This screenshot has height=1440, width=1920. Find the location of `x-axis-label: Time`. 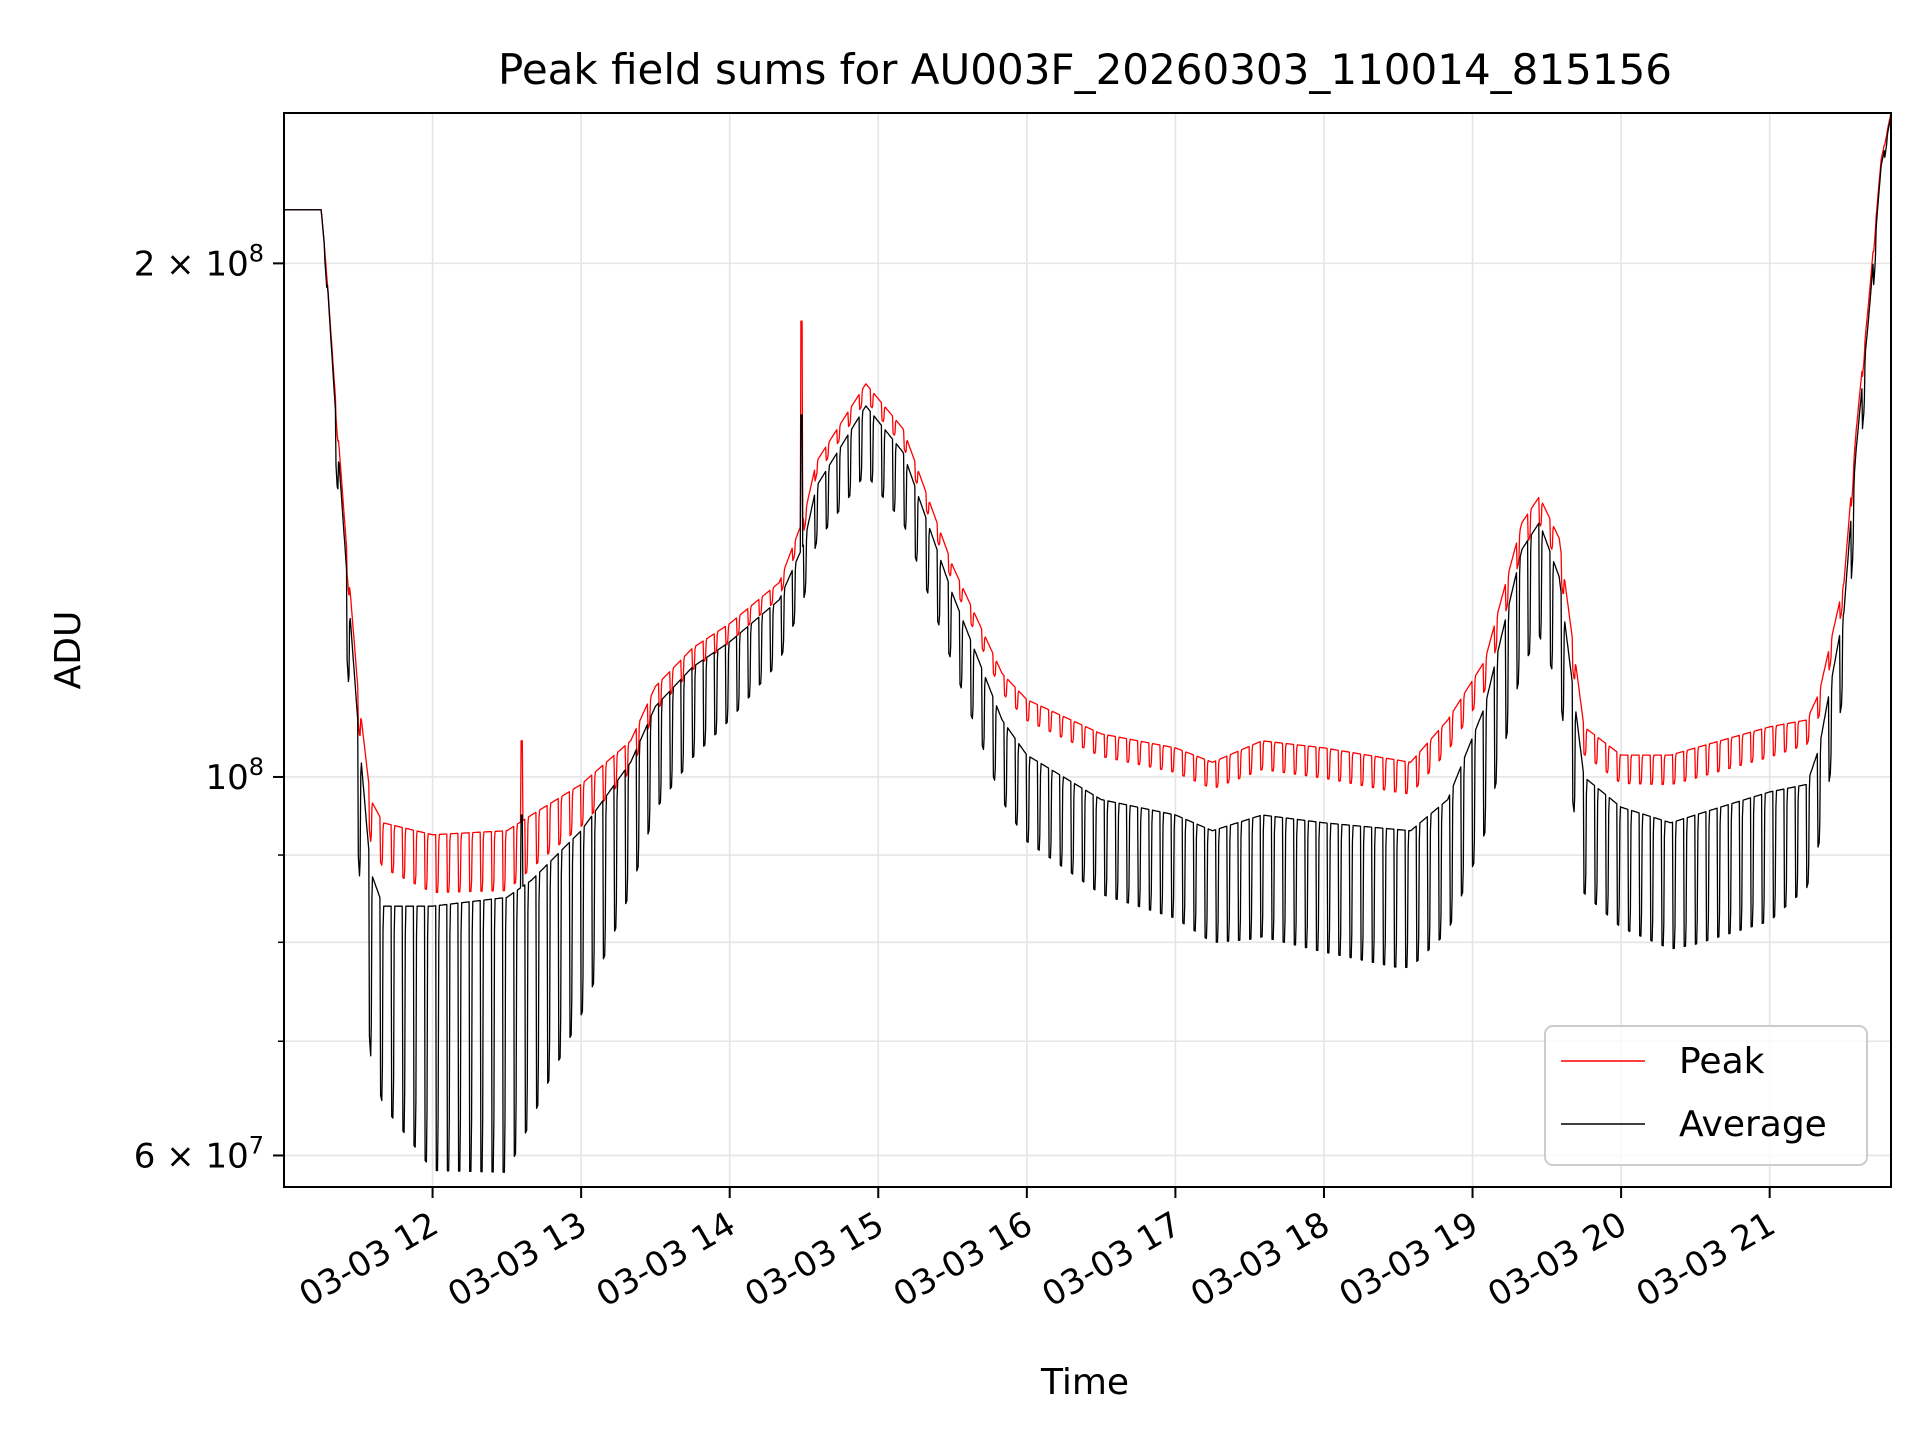

x-axis-label: Time is located at coordinates (1084, 1382).